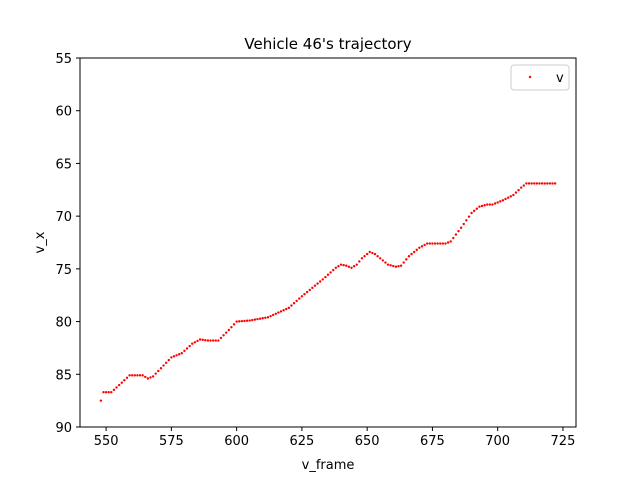 This screenshot has width=640, height=480. What do you see at coordinates (497, 441) in the screenshot?
I see `x-tick-label: 700` at bounding box center [497, 441].